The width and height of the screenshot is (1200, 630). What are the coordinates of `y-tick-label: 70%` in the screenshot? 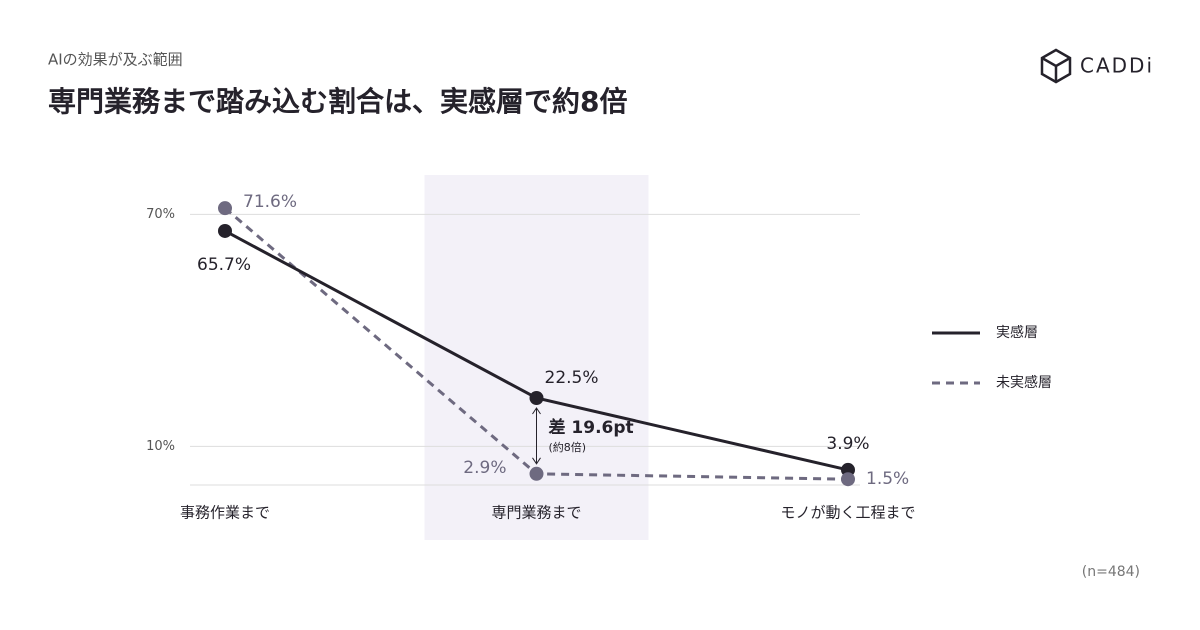 It's located at (160, 214).